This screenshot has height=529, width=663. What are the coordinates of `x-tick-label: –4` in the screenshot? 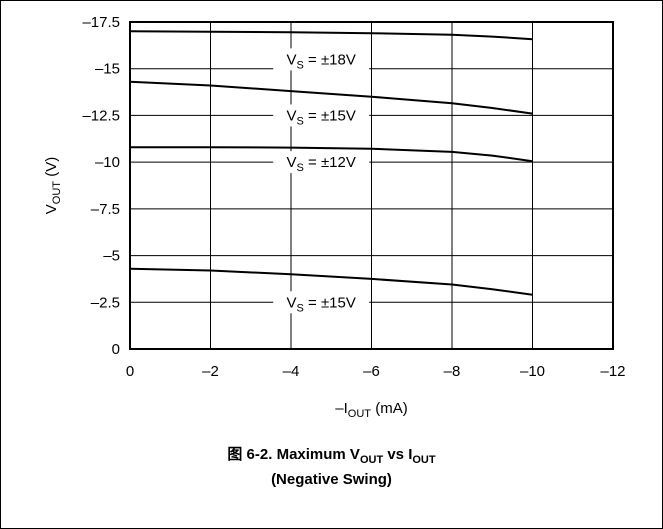 It's located at (291, 371).